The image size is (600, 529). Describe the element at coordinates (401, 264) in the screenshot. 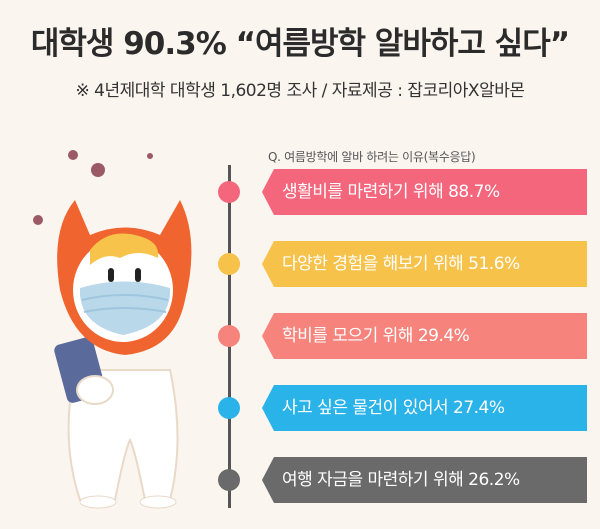

I see `bar-label: 다양한 경험을 해보기 위해 51.6%` at that location.